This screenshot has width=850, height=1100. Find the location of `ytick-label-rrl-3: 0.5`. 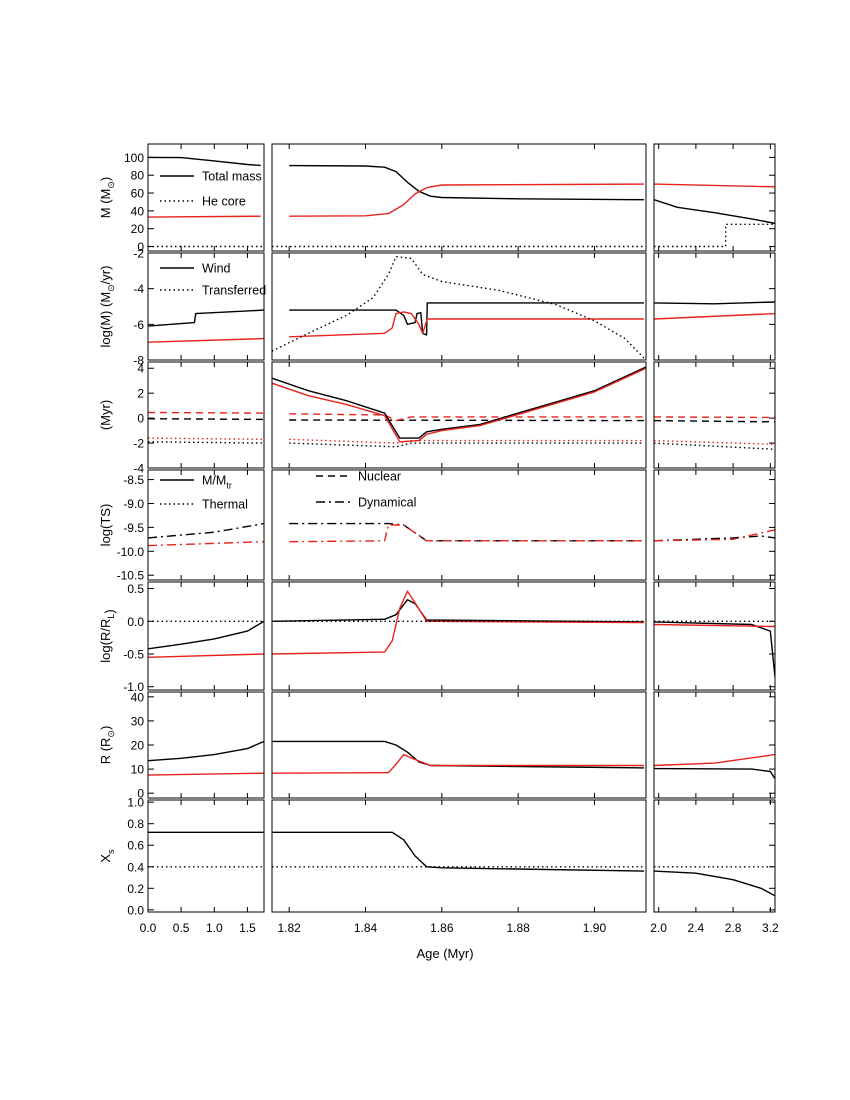

ytick-label-rrl-3: 0.5 is located at coordinates (135, 589).